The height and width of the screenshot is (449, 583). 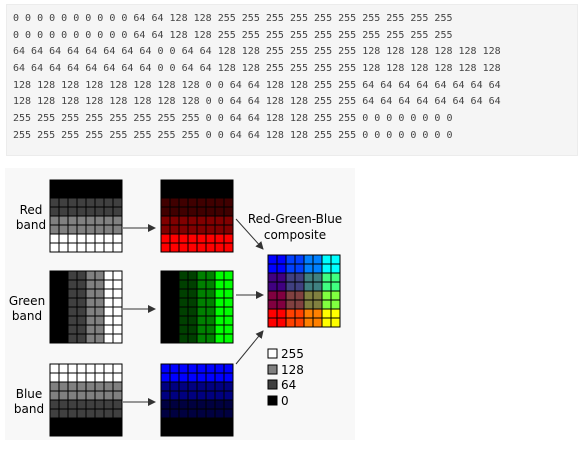 I want to click on green-band-label-line2: band, so click(x=27, y=316).